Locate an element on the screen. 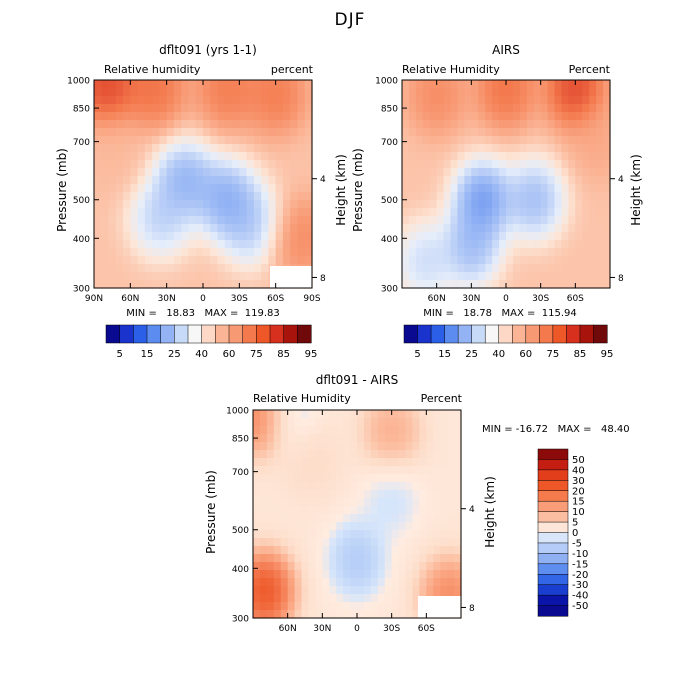  colorbar-swatch is located at coordinates (553, 517).